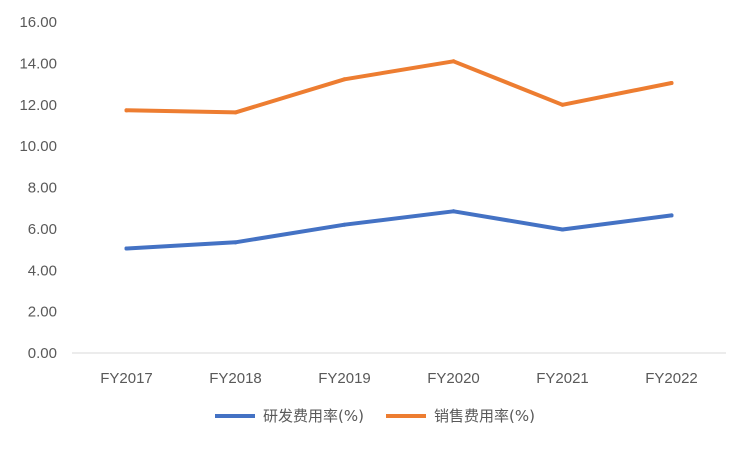 Image resolution: width=750 pixels, height=450 pixels. Describe the element at coordinates (375, 415) in the screenshot. I see `legend: 研发费用率(%) 销售费用率(%)` at that location.